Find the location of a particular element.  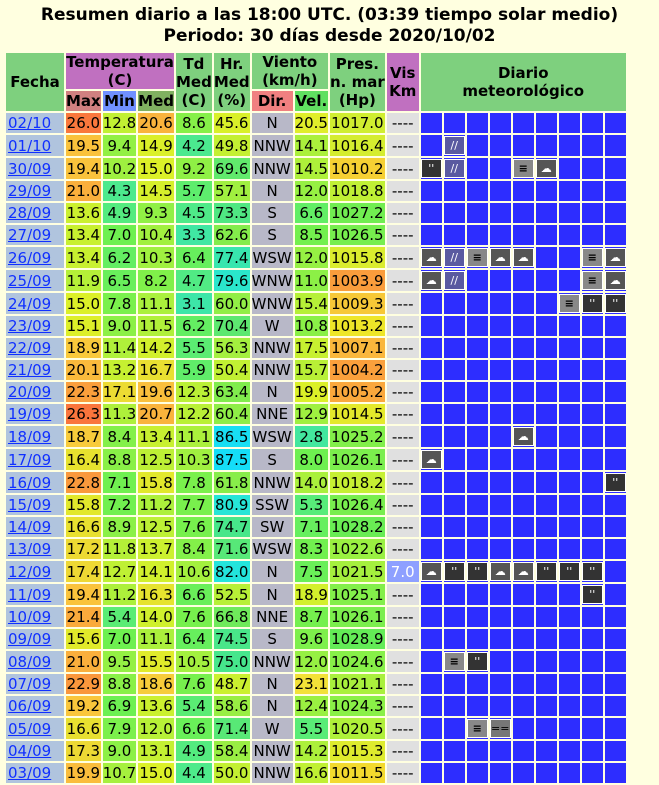

med-temp-cell: 15.5 is located at coordinates (156, 661).